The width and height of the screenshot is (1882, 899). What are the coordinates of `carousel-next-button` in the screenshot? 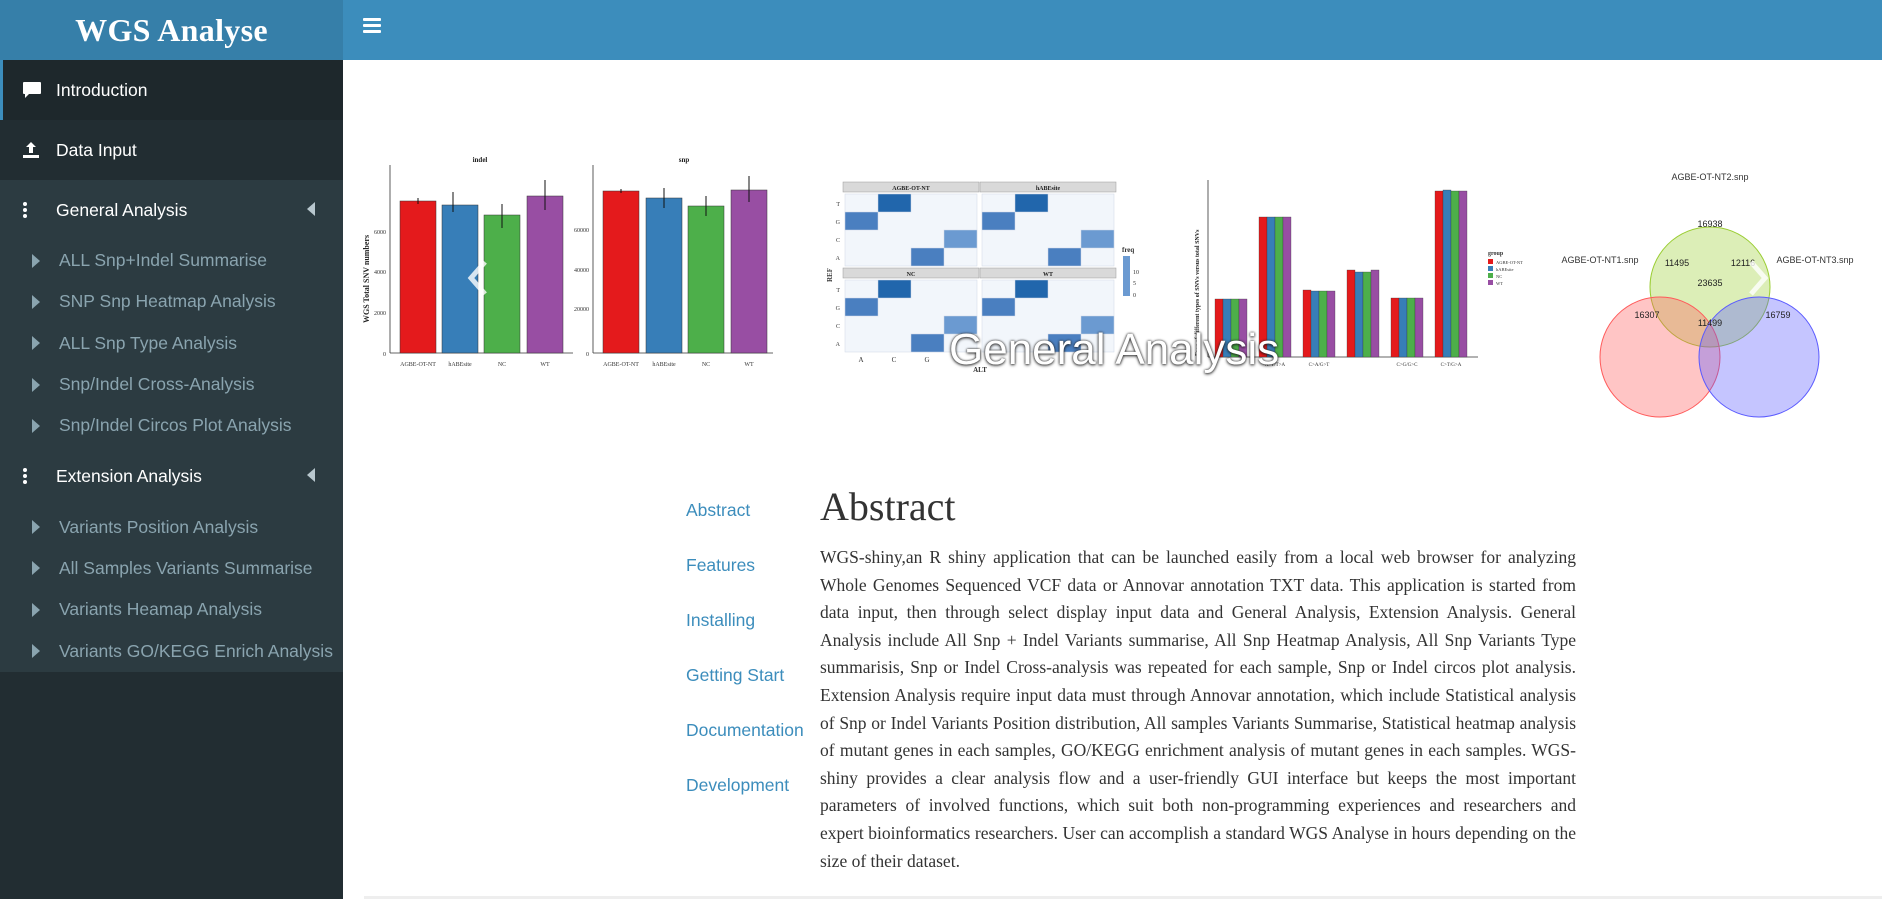 It's located at (1758, 278).